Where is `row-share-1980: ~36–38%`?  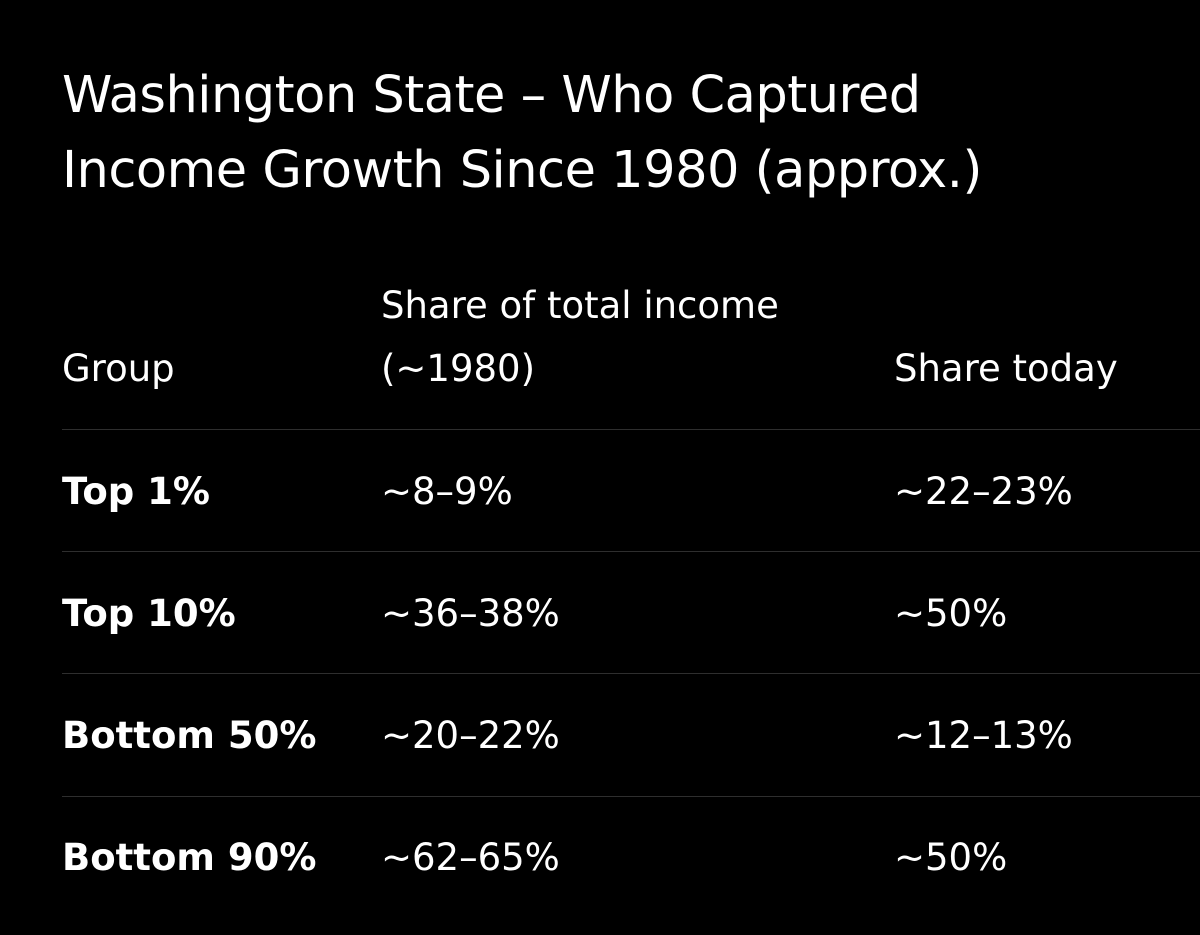 row-share-1980: ~36–38% is located at coordinates (470, 613).